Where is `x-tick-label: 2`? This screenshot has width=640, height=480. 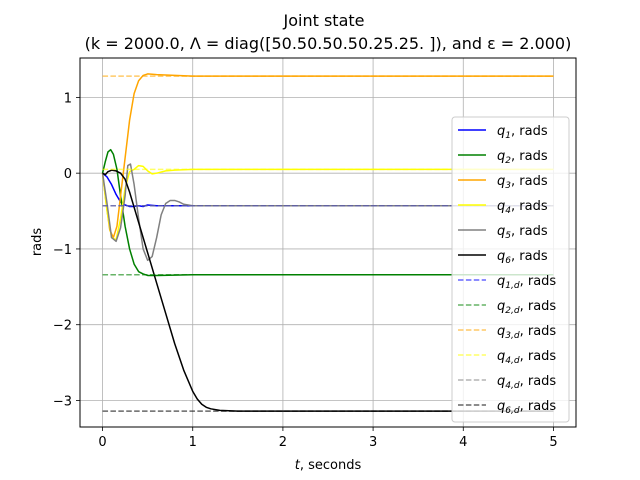 x-tick-label: 2 is located at coordinates (283, 442).